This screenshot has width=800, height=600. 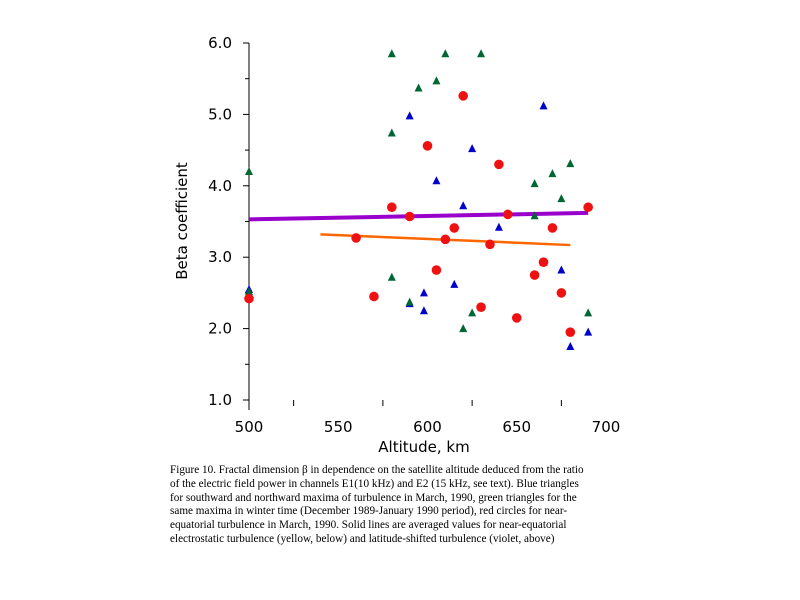 What do you see at coordinates (220, 400) in the screenshot?
I see `y-tick-label: 1.0` at bounding box center [220, 400].